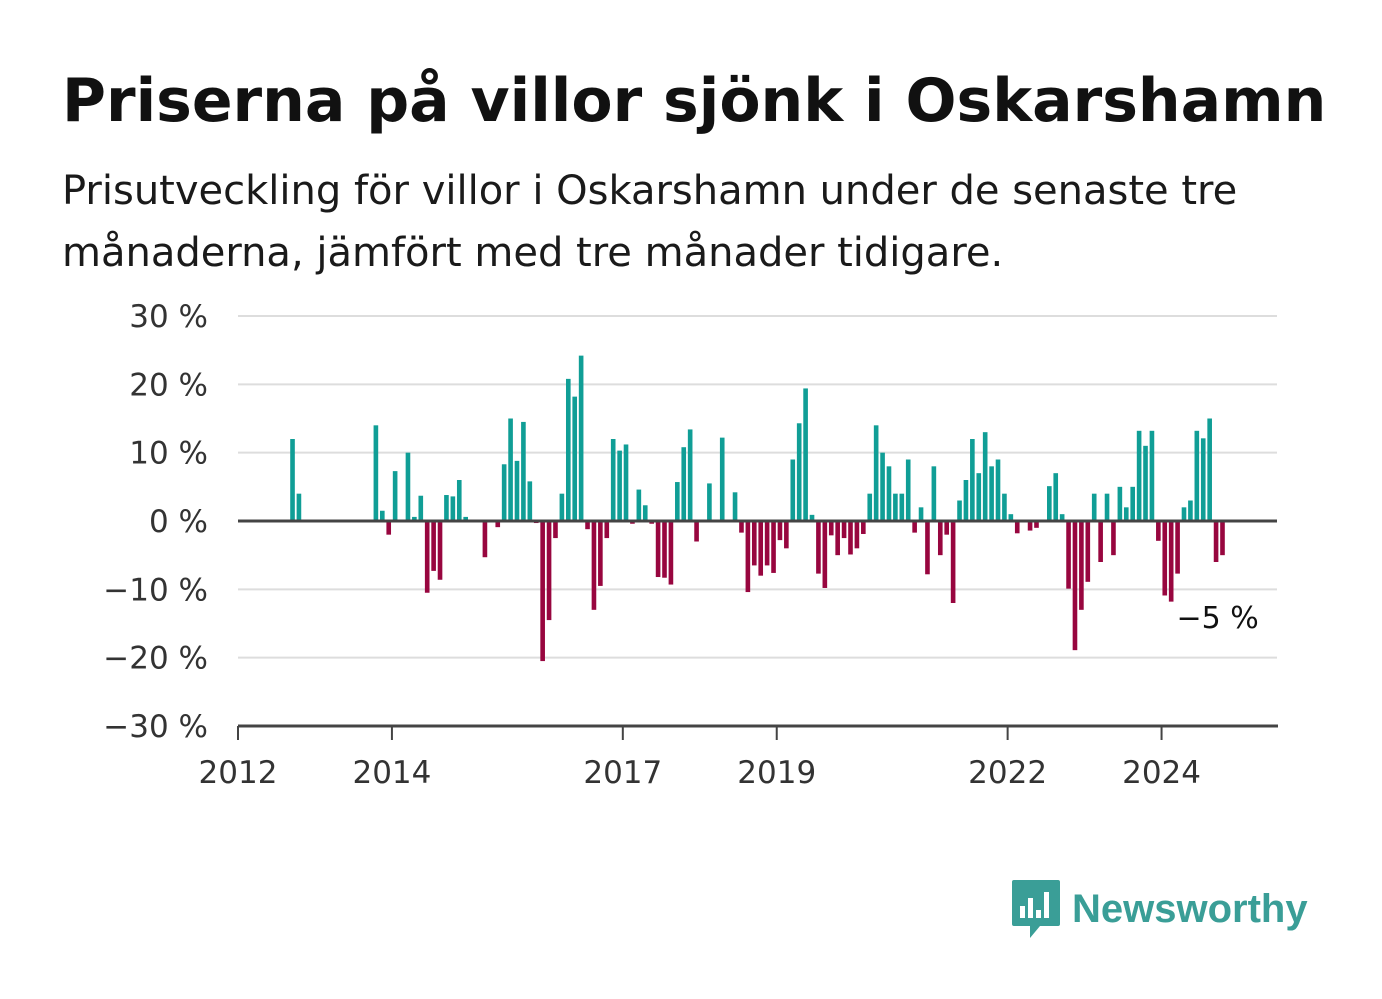 The image size is (1382, 999). Describe the element at coordinates (1190, 908) in the screenshot. I see `brand-name: Newsworthy` at that location.